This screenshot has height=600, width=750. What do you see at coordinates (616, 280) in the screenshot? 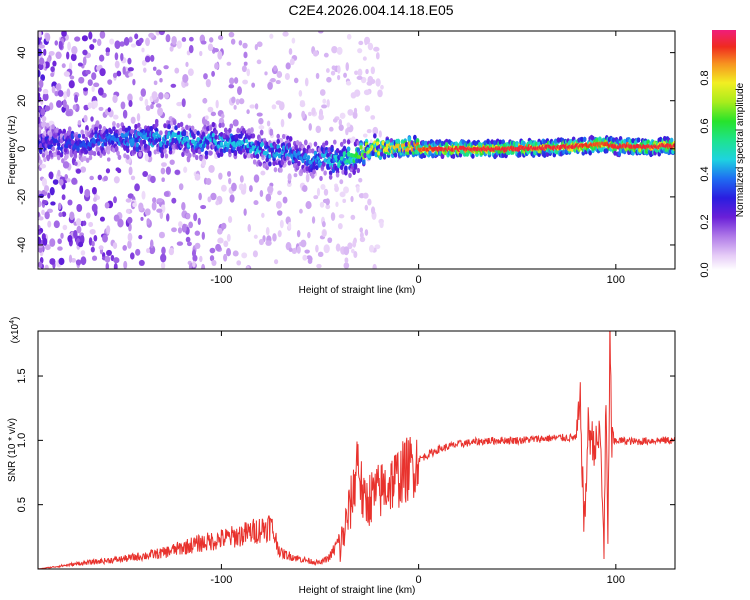
I see `spectrogram-xtick-label: 100` at bounding box center [616, 280].